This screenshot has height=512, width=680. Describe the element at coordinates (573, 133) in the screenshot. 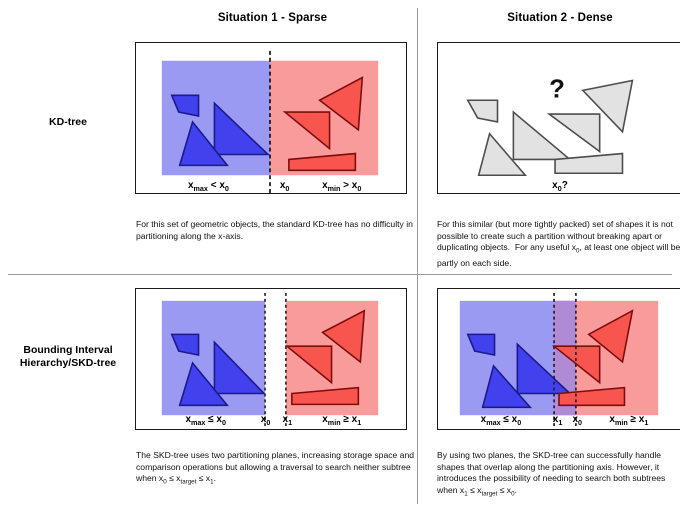

I see `gray-triangle-mid-right` at that location.